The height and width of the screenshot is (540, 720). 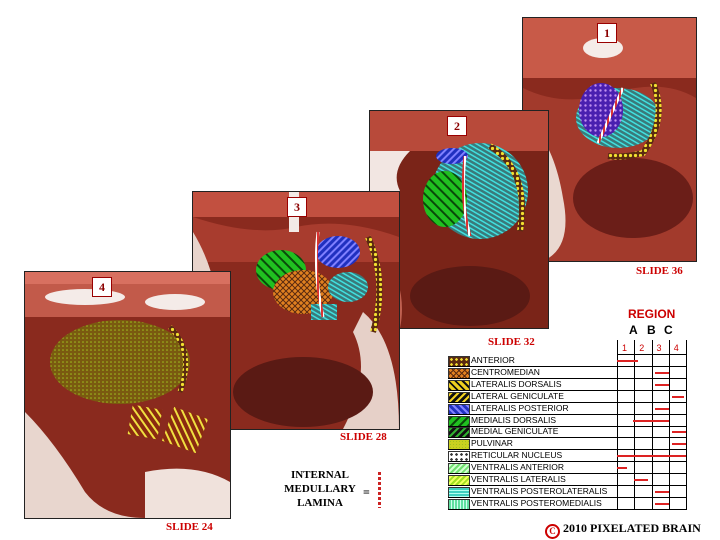 What do you see at coordinates (632, 528) in the screenshot?
I see `copyright-text: 2010 PIXELATED BRAIN` at bounding box center [632, 528].